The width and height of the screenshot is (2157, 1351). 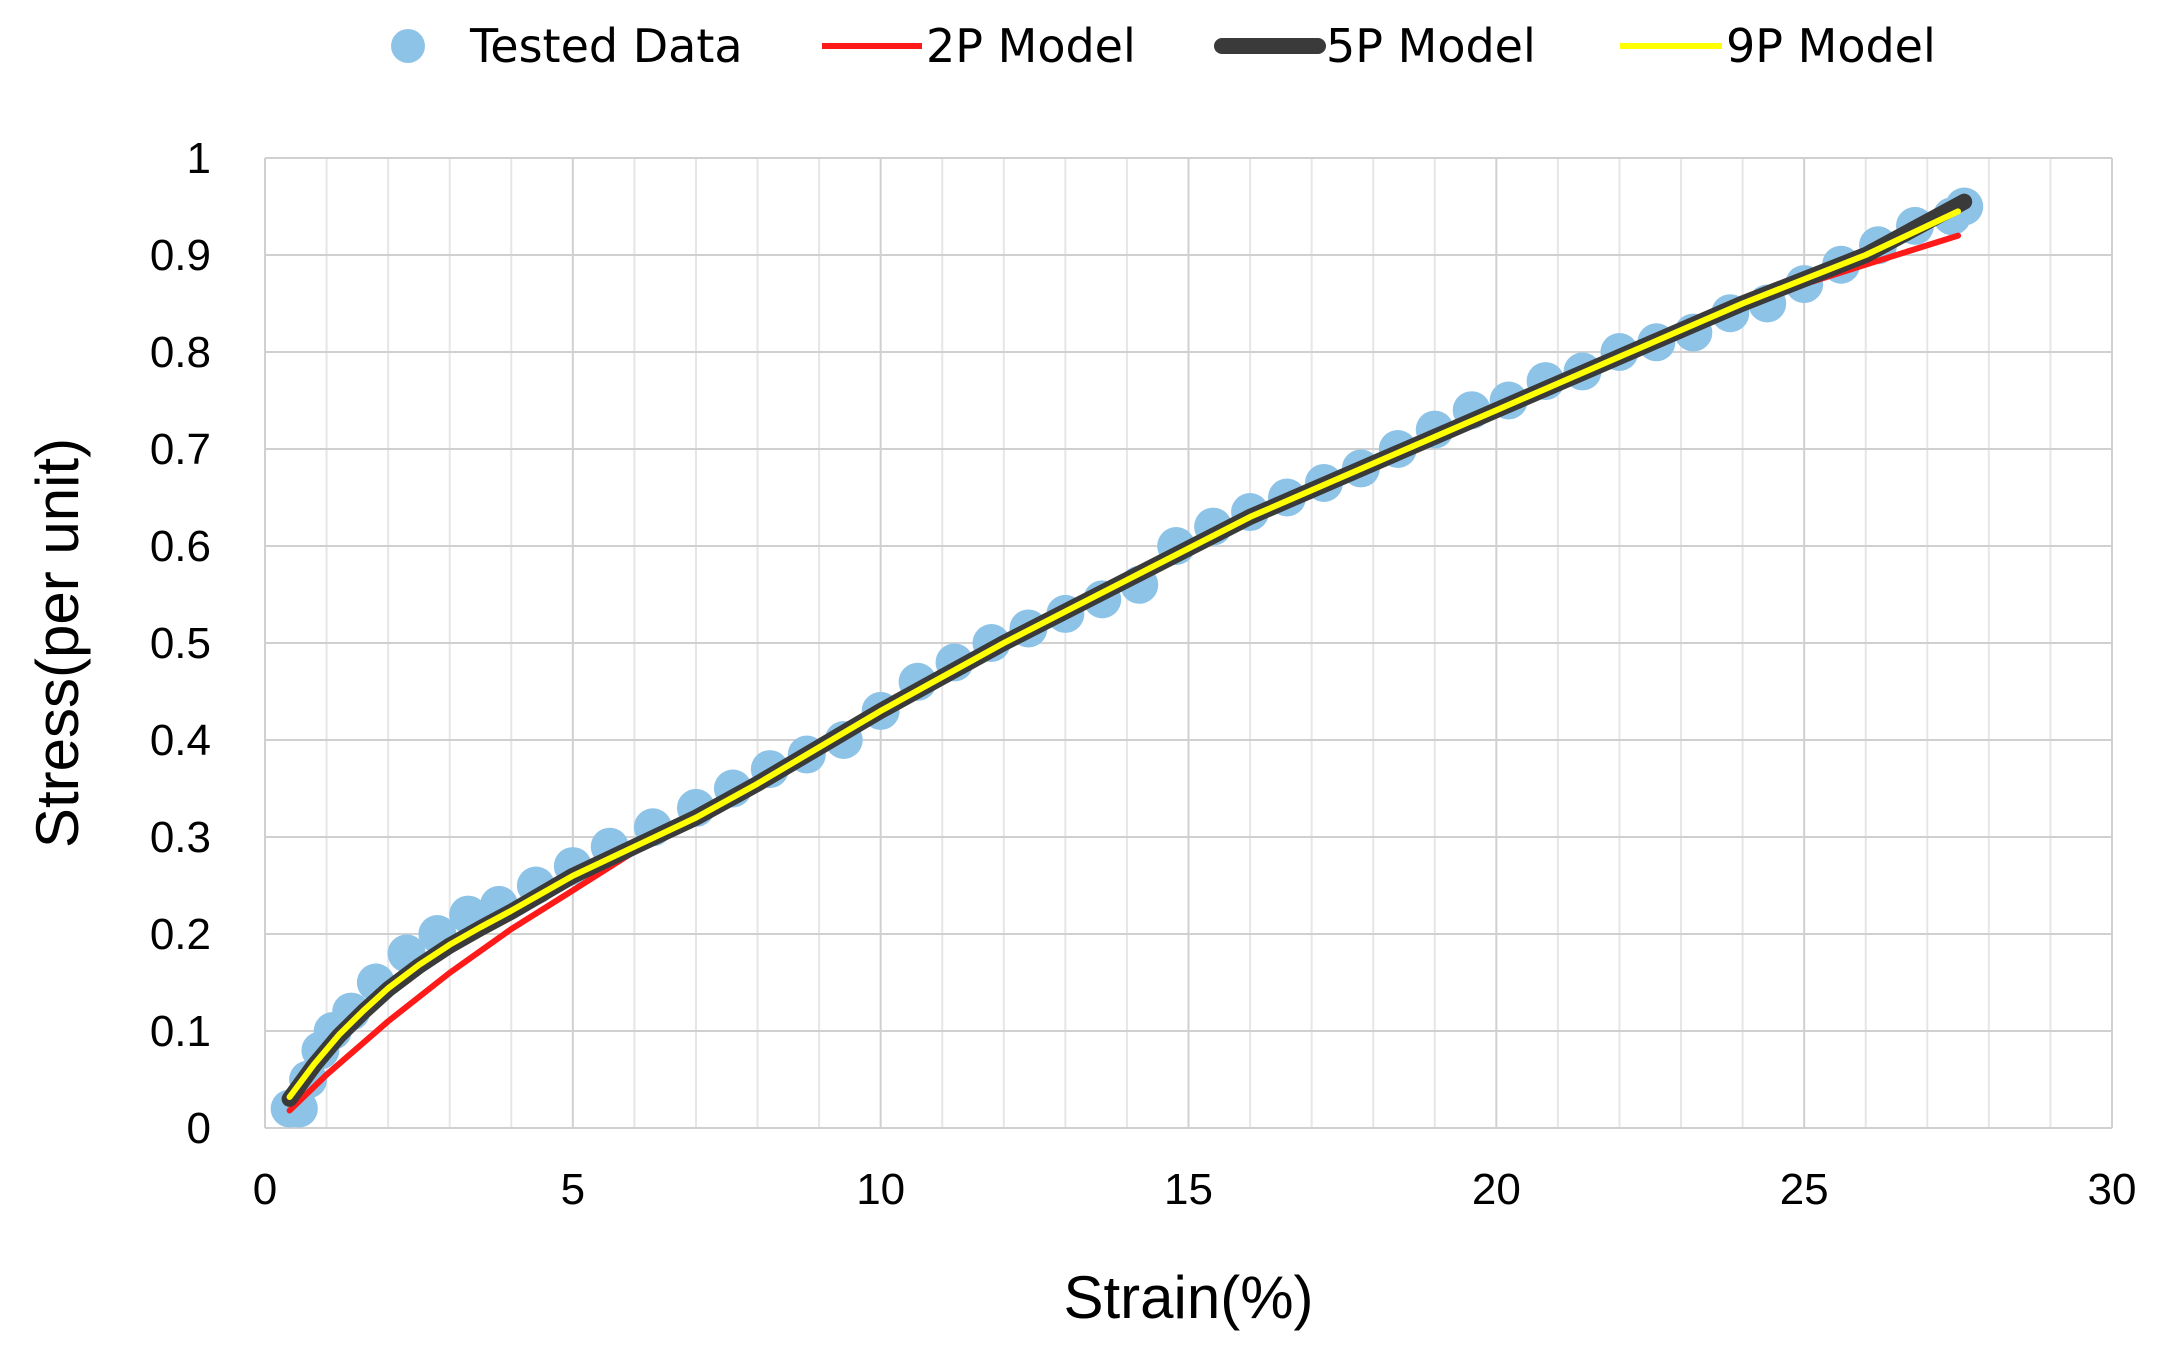 I want to click on legend-label-5p-model: 5P Model, so click(x=1431, y=46).